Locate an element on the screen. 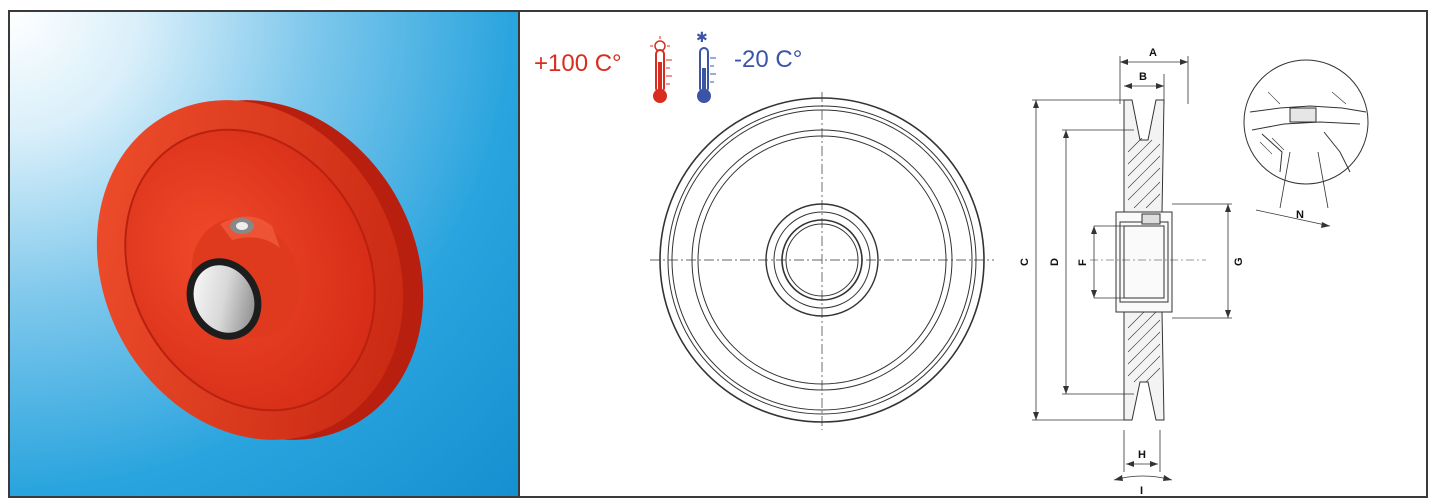 The image size is (1436, 504). panel-divider is located at coordinates (519, 254).